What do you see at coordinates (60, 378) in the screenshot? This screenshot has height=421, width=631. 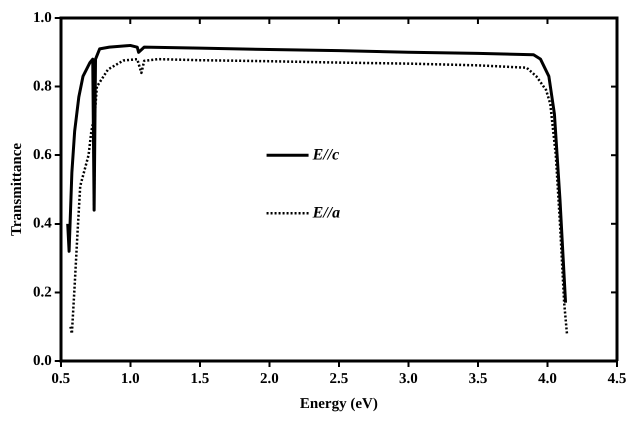 I see `x-tick-label: 0.5` at bounding box center [60, 378].